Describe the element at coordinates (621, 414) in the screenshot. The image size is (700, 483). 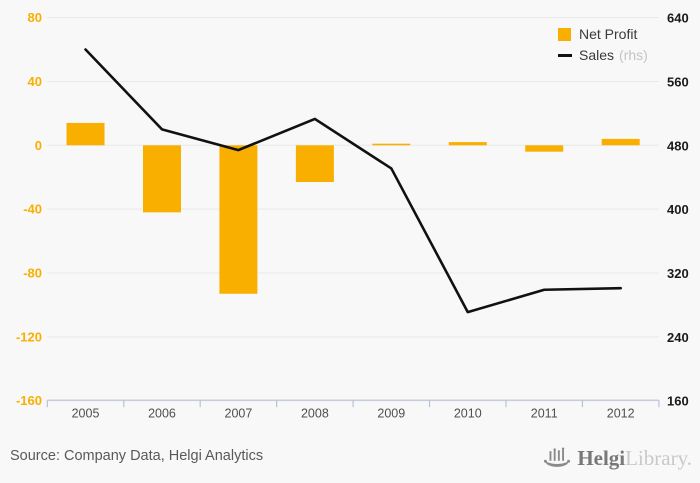
I see `x-axis-year-label: 2012` at that location.